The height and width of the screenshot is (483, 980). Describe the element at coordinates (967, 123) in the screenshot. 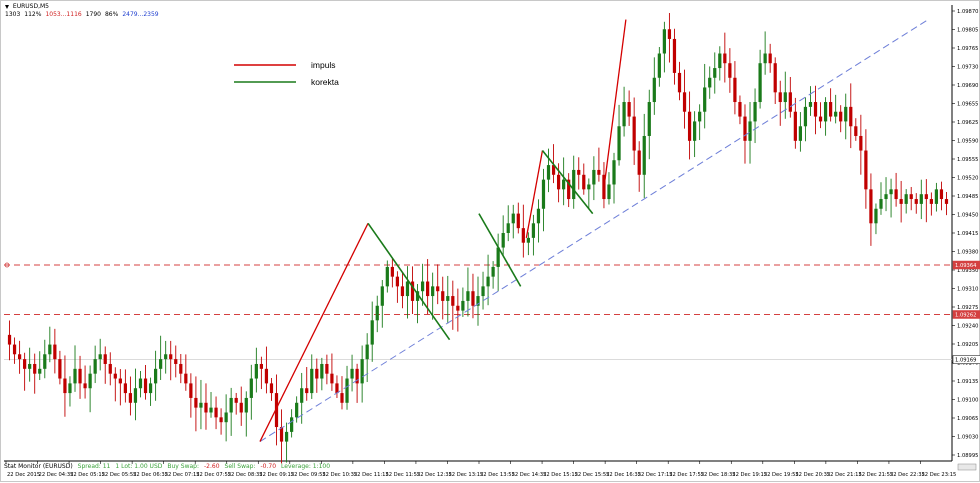

I see `price-tick-label: 1.09625` at that location.